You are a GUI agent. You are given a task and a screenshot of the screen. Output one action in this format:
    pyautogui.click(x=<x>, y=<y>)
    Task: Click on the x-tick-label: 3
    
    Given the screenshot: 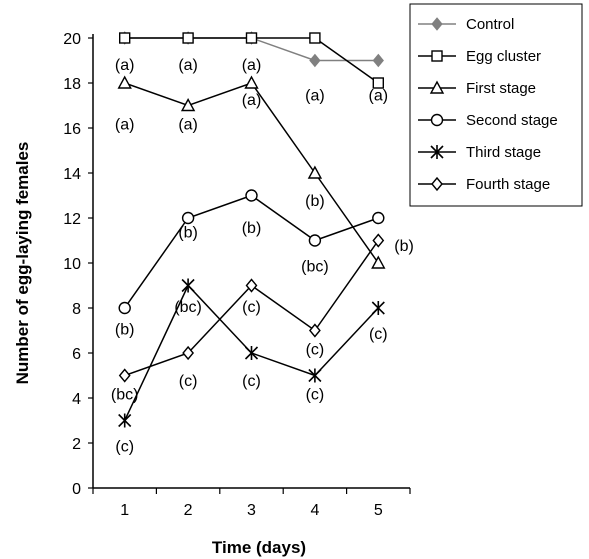 What is the action you would take?
    pyautogui.click(x=251, y=510)
    